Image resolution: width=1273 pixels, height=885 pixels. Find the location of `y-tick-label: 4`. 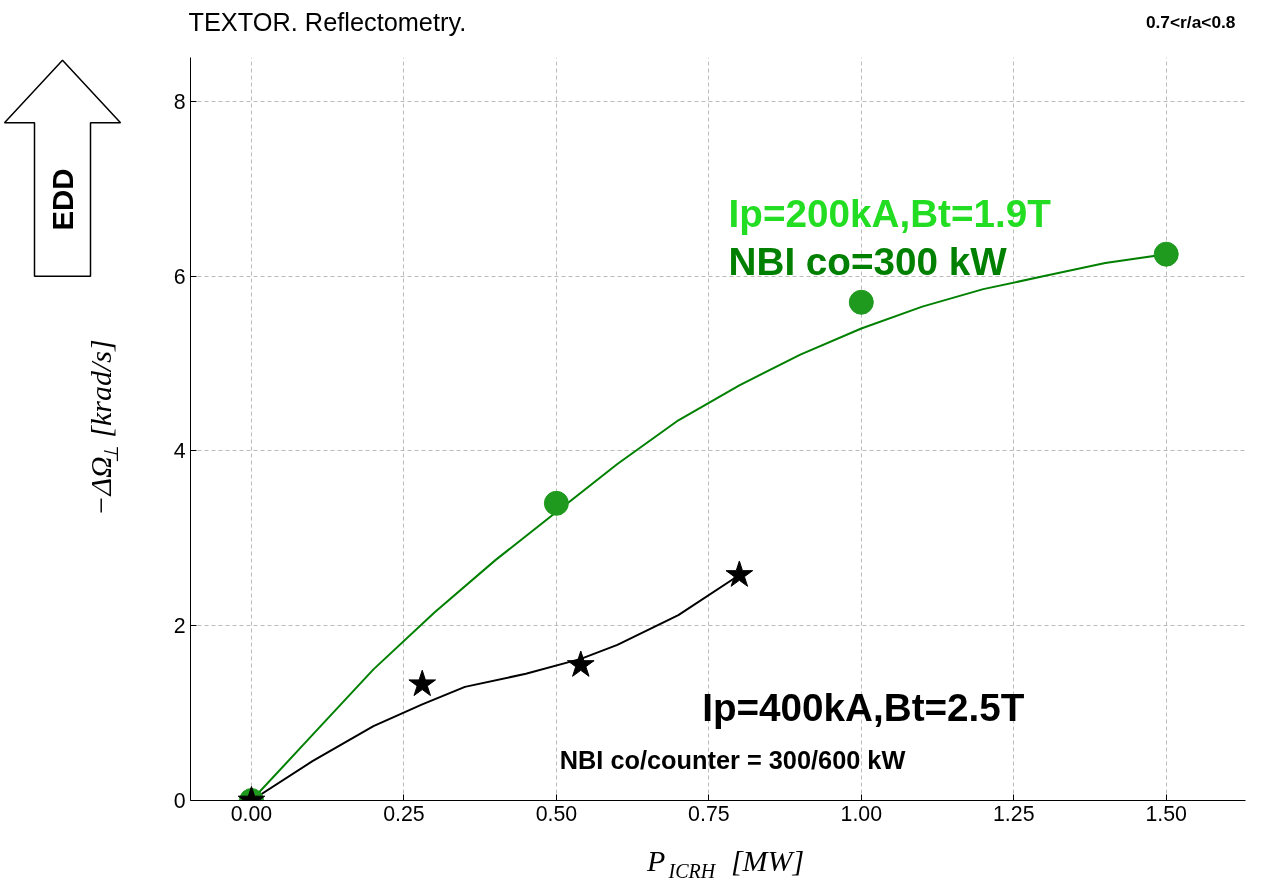

y-tick-label: 4 is located at coordinates (179, 451).